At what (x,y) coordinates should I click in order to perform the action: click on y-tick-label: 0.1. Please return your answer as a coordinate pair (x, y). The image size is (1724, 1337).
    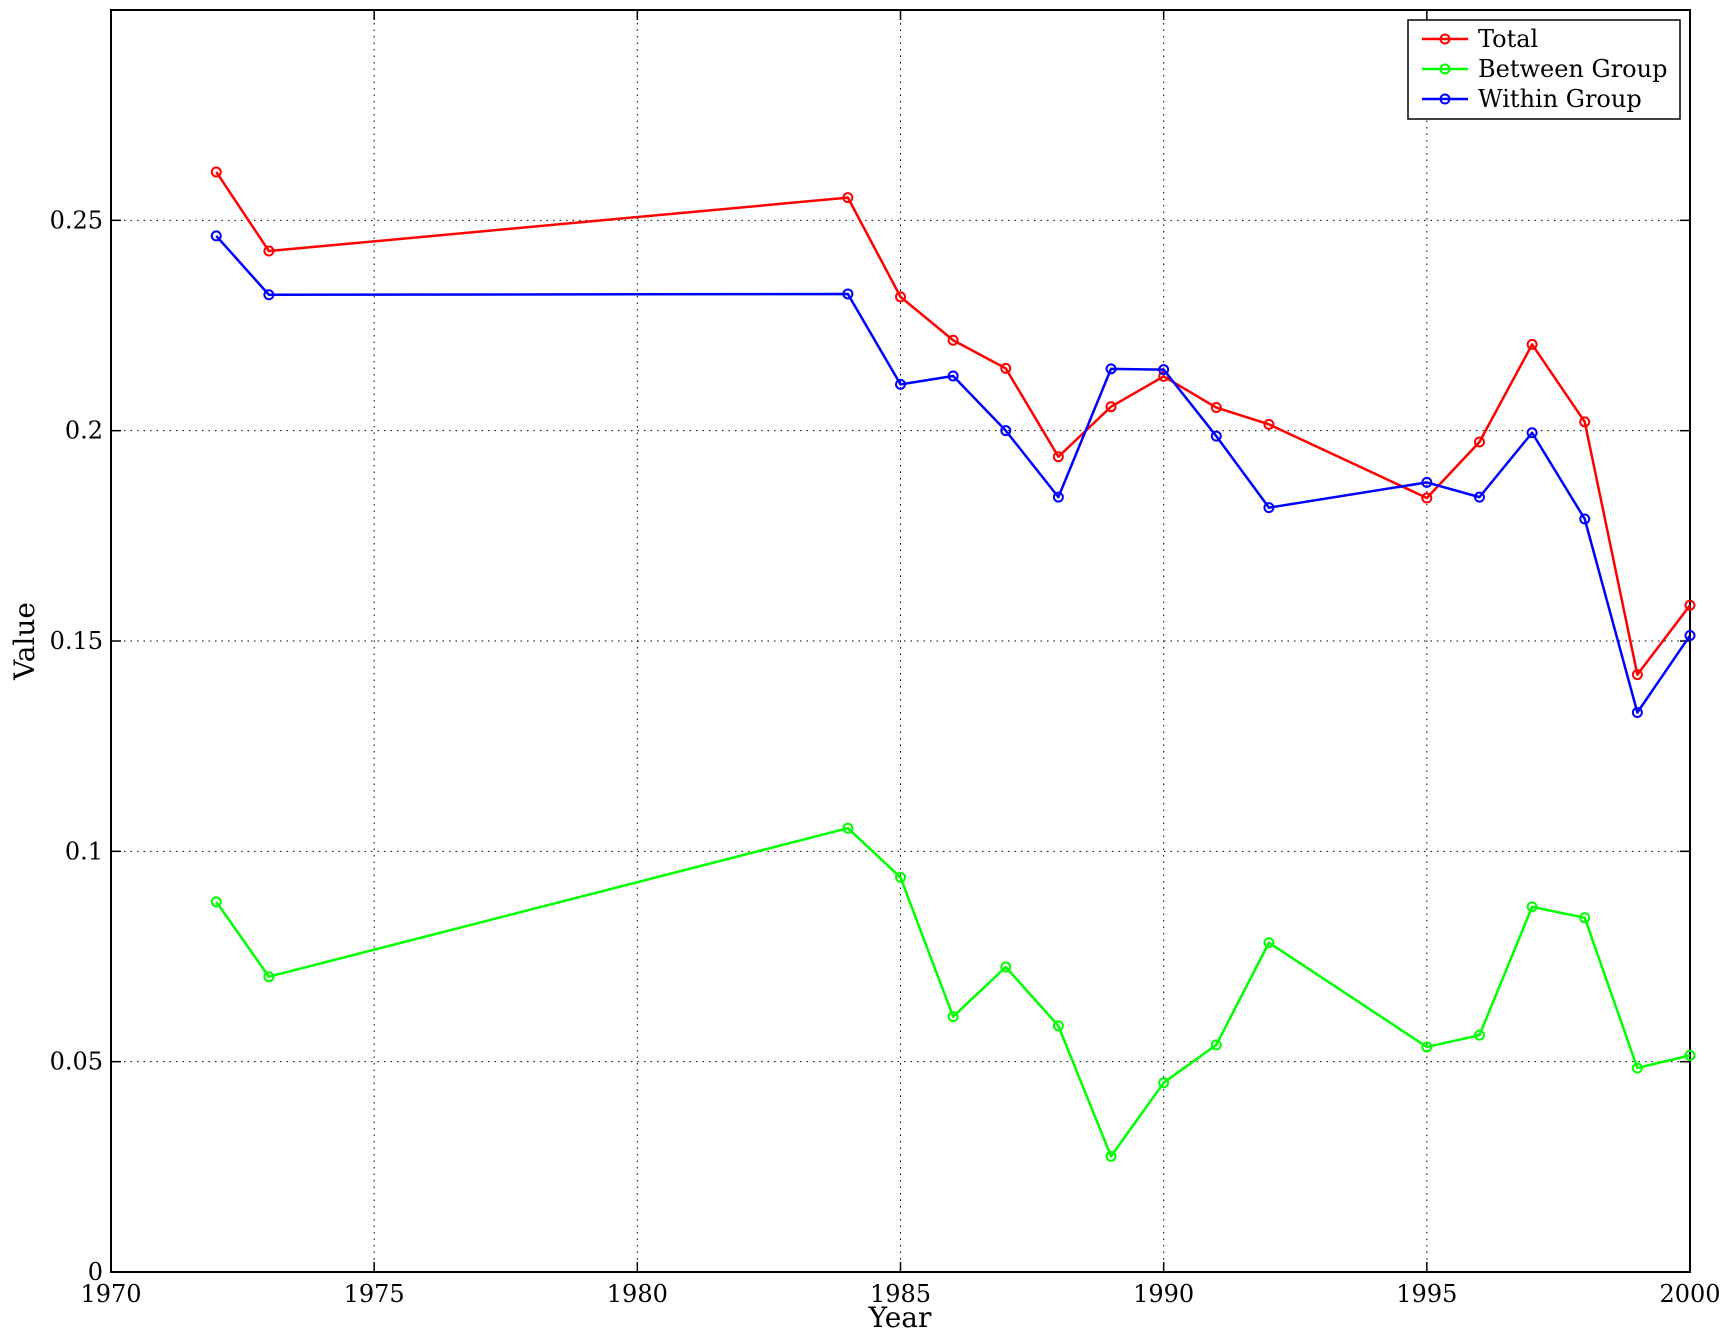
    Looking at the image, I should click on (84, 851).